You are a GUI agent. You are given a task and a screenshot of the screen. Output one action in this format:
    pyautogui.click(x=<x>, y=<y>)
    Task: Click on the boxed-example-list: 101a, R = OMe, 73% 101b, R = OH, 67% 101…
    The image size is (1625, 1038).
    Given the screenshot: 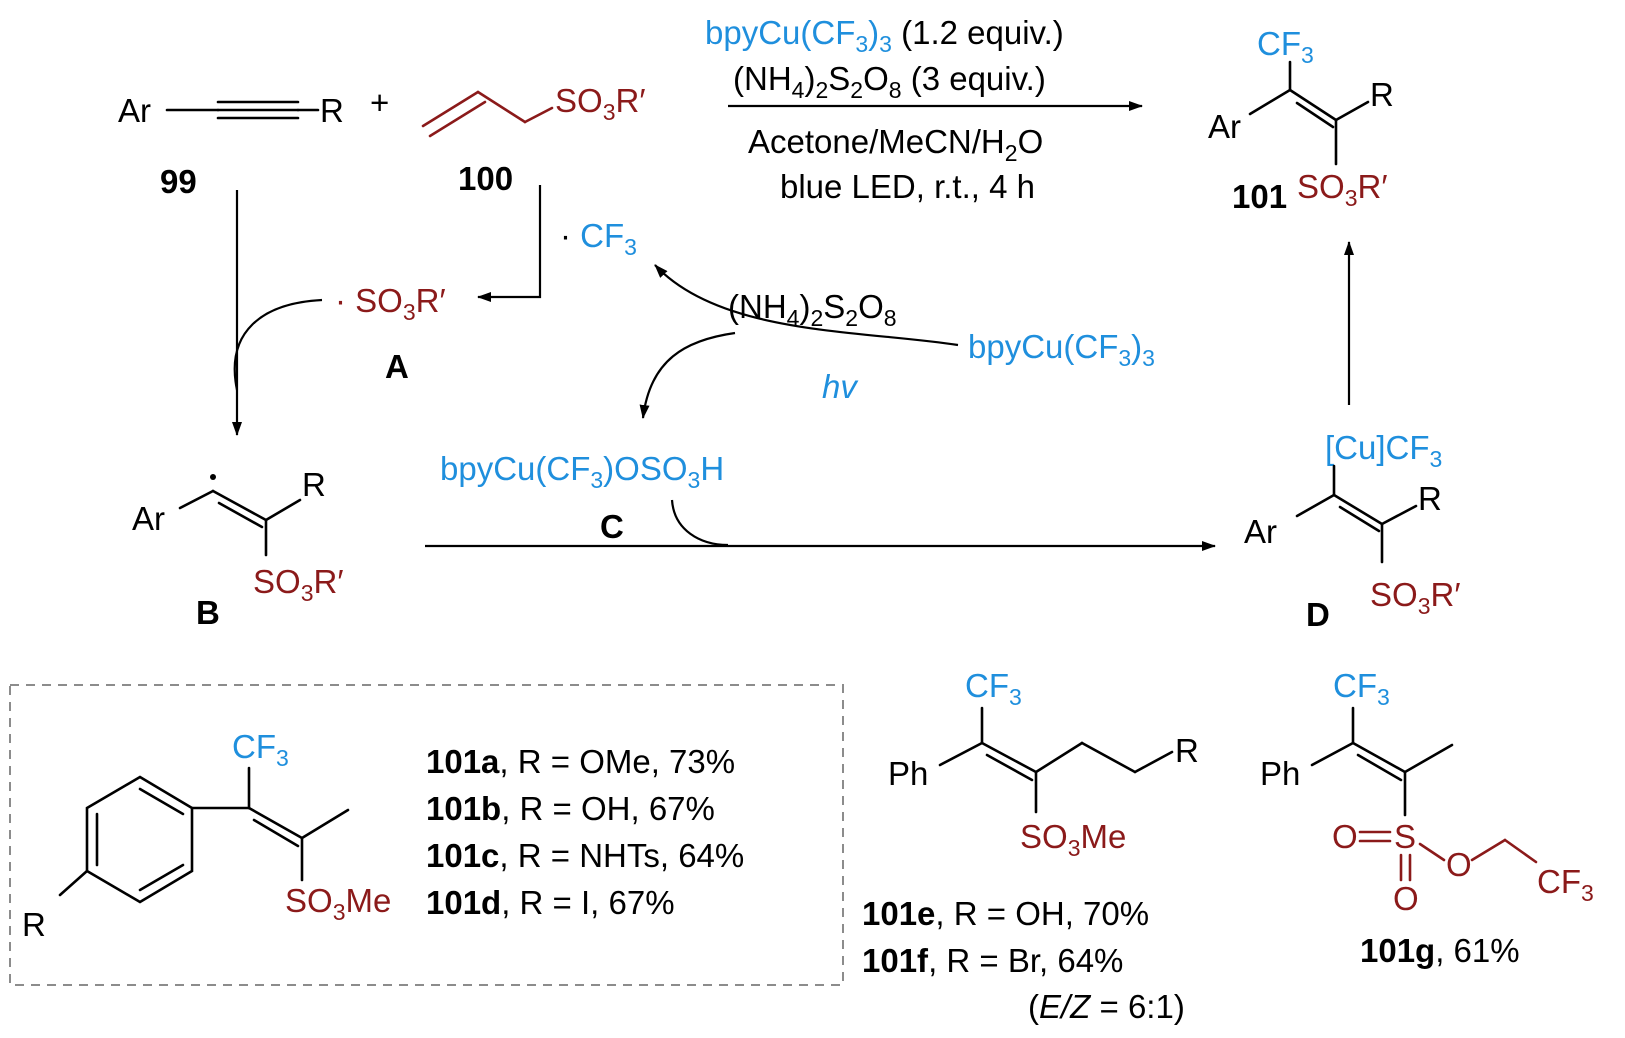 What is the action you would take?
    pyautogui.click(x=585, y=832)
    